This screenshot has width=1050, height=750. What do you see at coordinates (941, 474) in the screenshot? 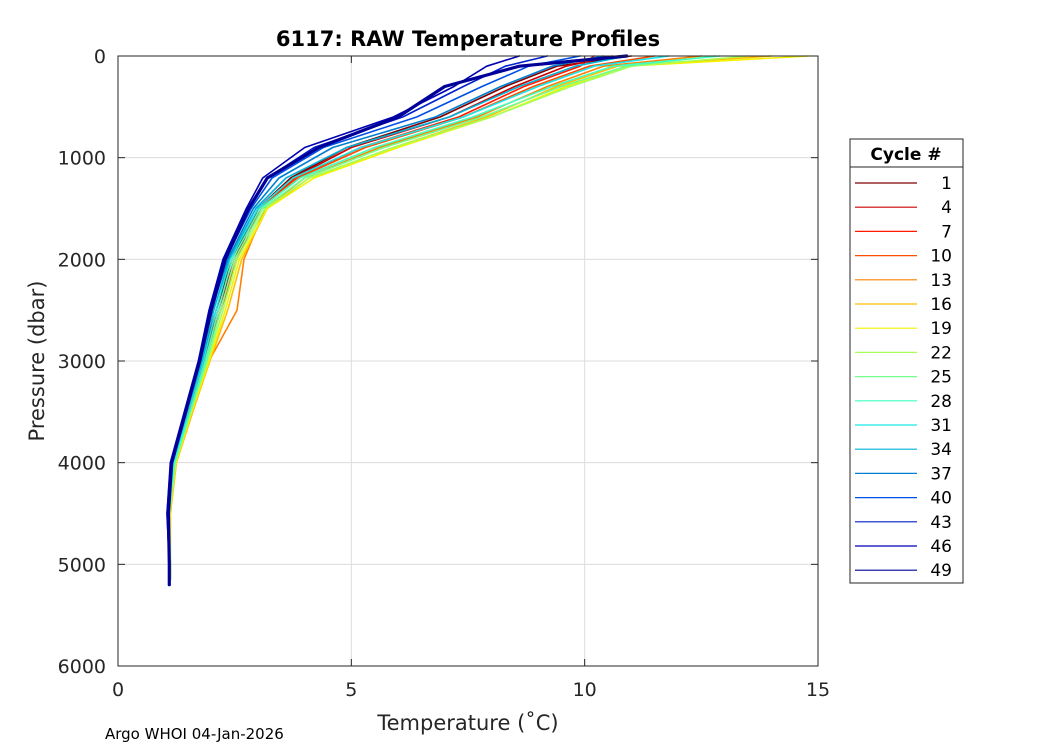
I see `legend-label-cycle-37: 37` at bounding box center [941, 474].